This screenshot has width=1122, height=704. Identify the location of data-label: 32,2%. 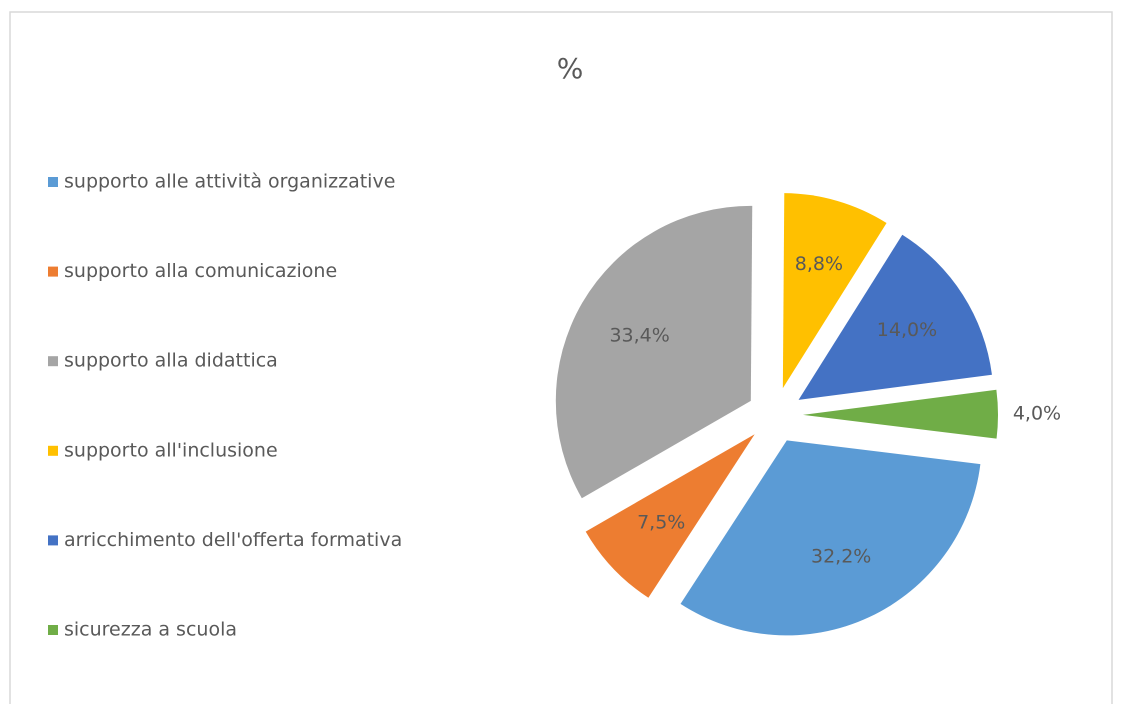
(841, 557).